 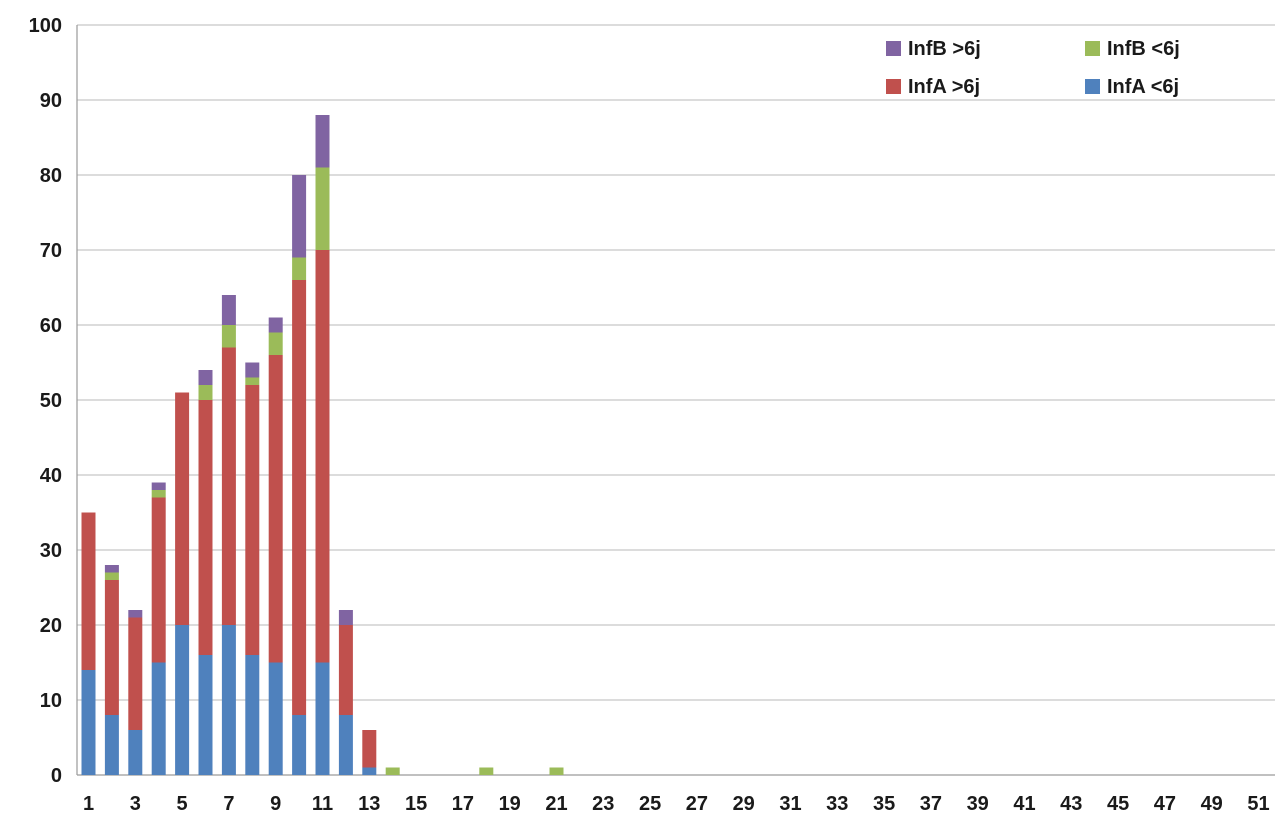 I want to click on x-tick-label-27: 27, so click(x=697, y=804).